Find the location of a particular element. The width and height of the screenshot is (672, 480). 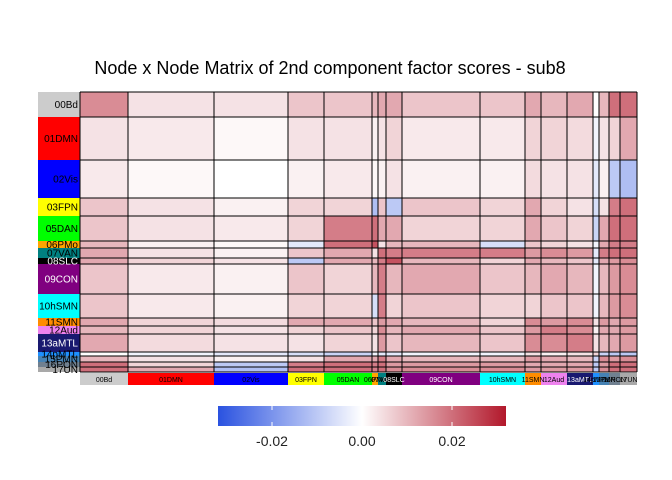

row-label: 09CON is located at coordinates (61, 280).